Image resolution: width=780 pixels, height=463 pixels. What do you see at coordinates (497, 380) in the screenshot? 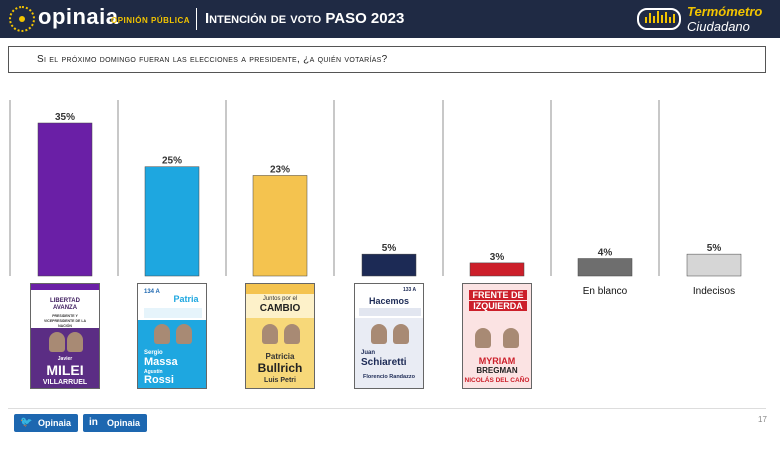
I see `vice-candidate: NICOLÁS DEL CAÑO` at bounding box center [497, 380].